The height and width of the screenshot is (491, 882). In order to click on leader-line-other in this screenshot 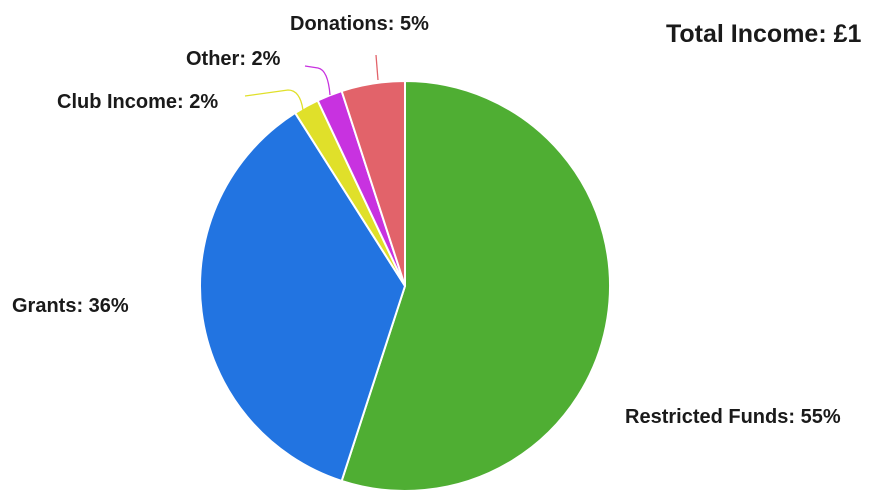, I will do `click(317, 80)`.